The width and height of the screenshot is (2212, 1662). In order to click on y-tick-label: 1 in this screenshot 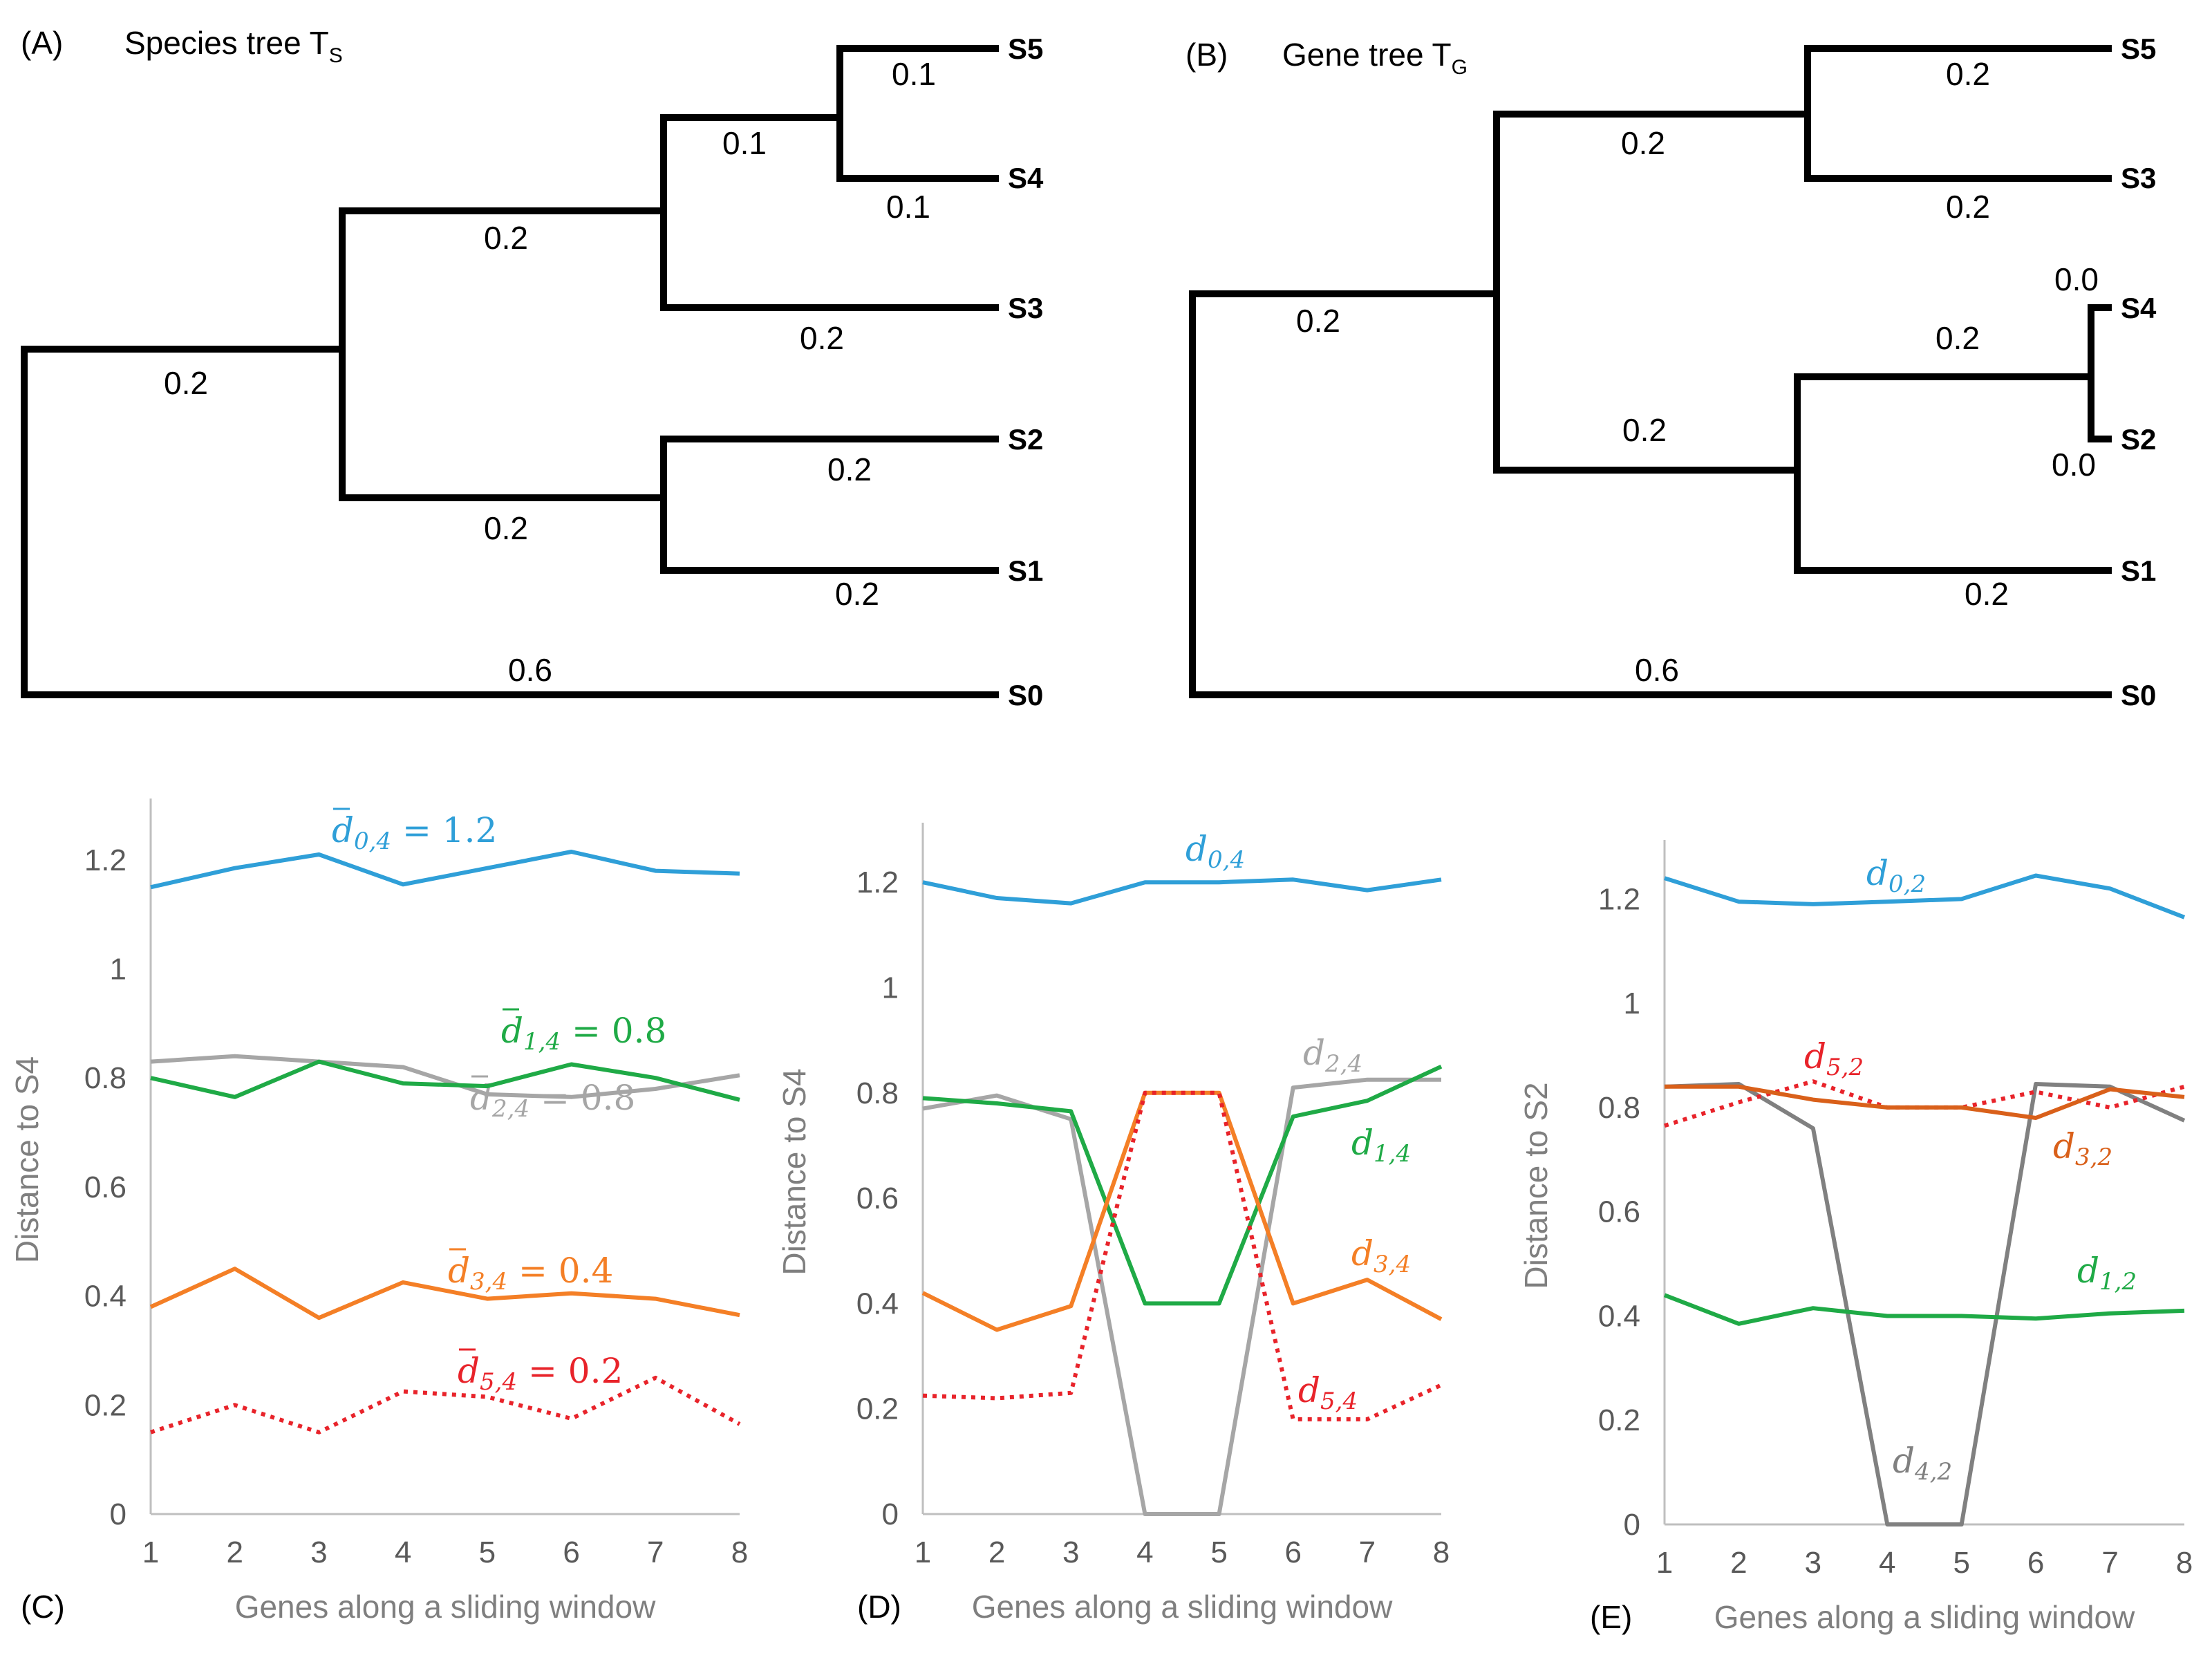, I will do `click(1632, 1004)`.